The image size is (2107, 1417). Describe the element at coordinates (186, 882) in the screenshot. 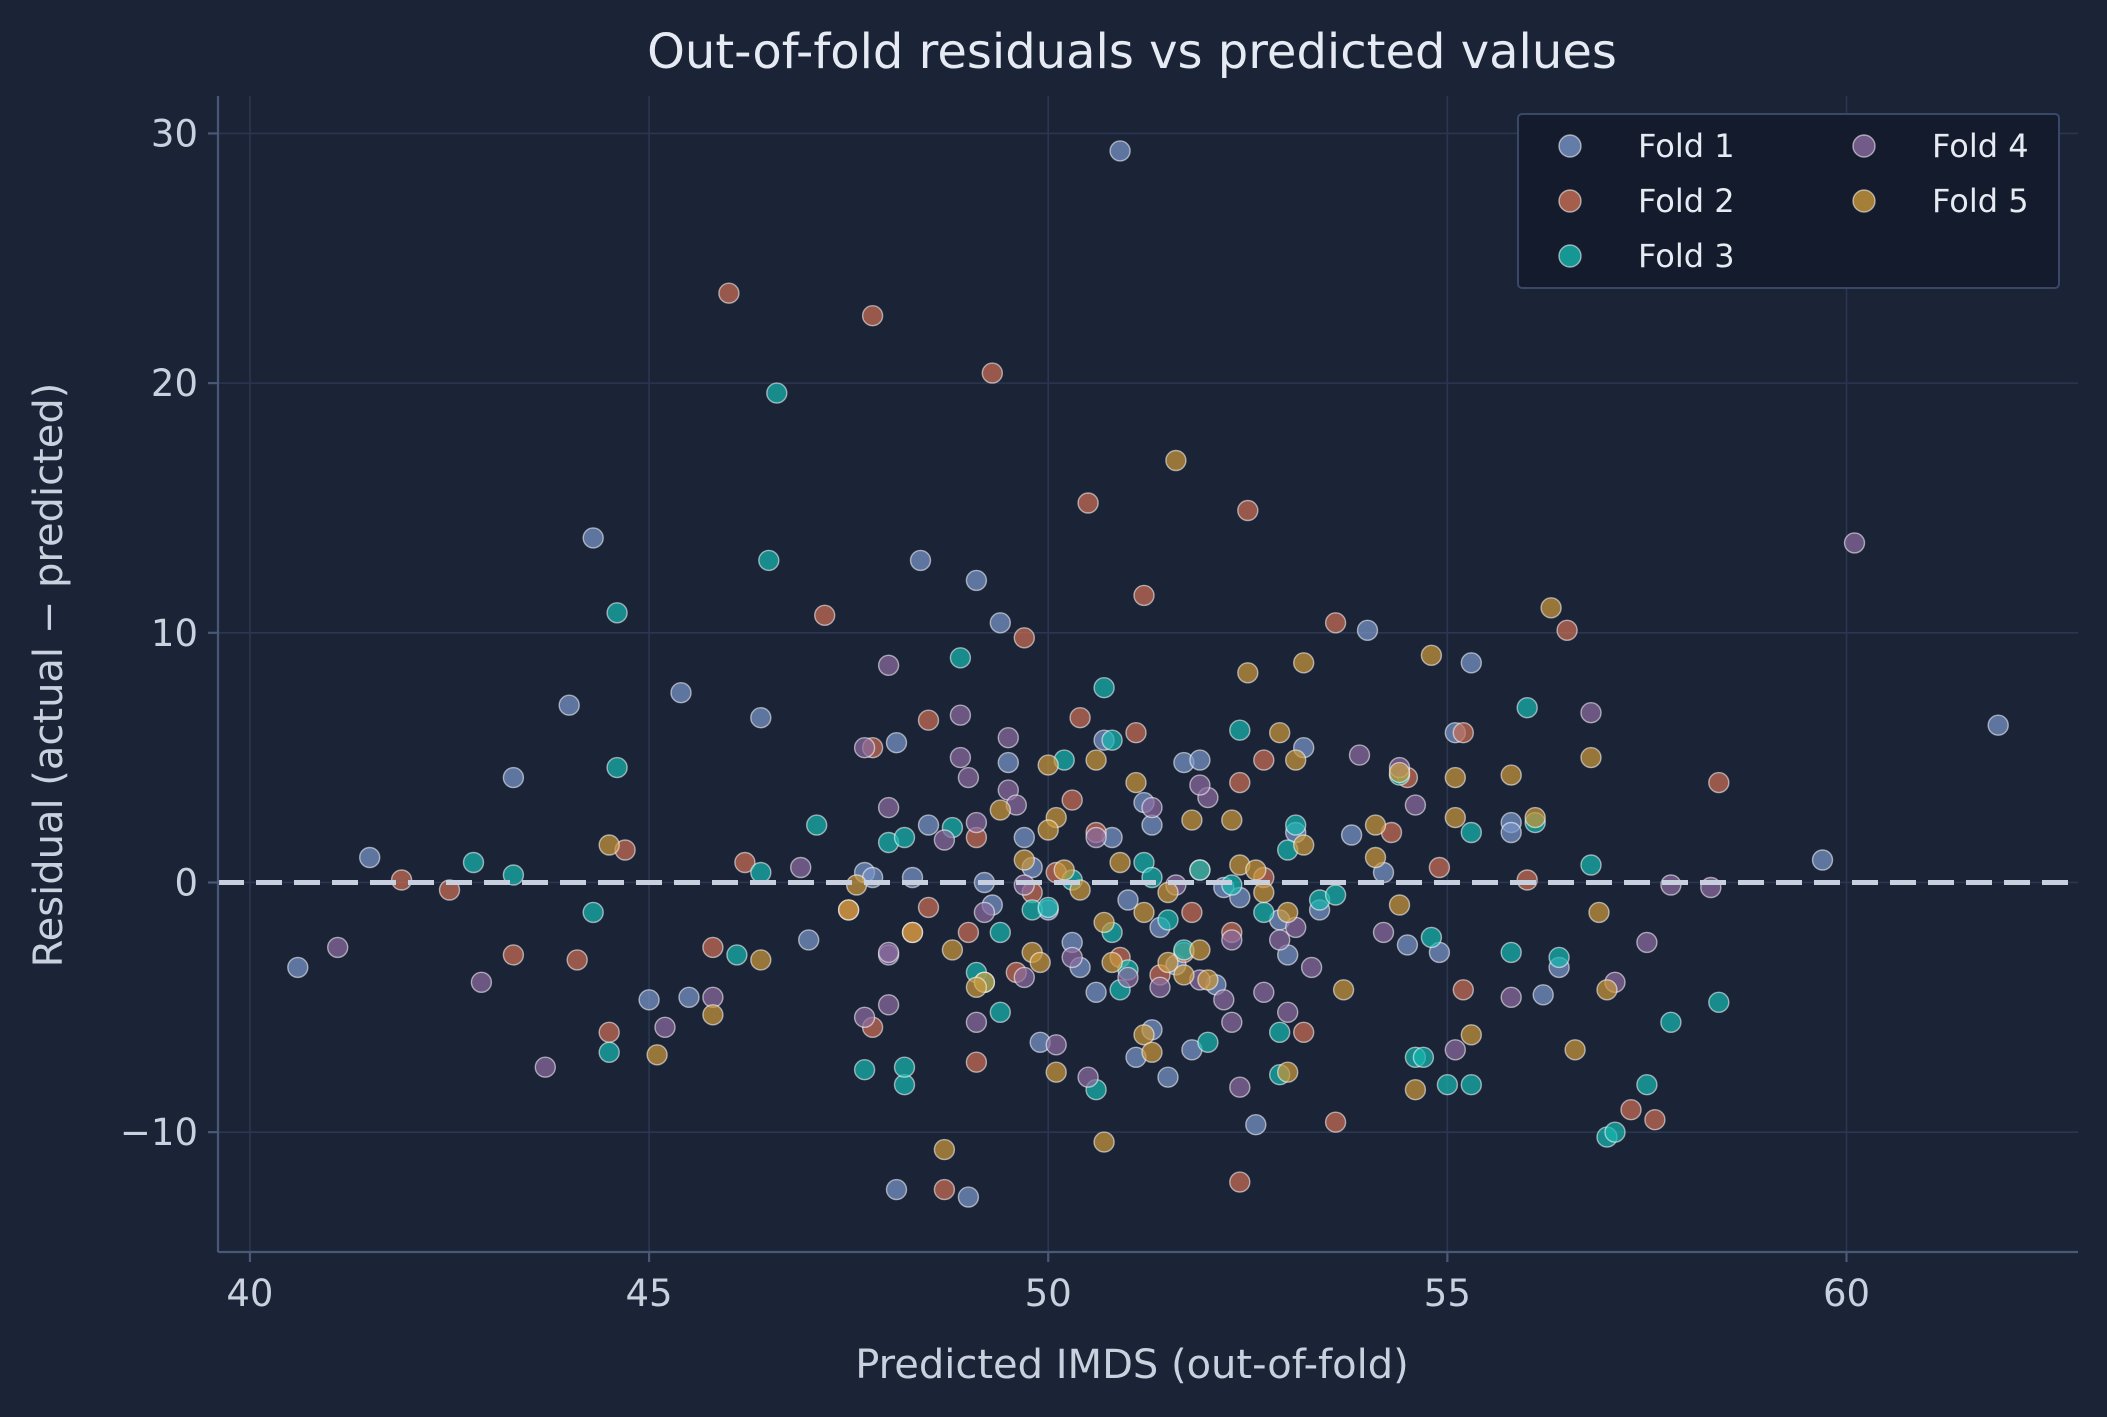

I see `y-tick-label: 0` at that location.